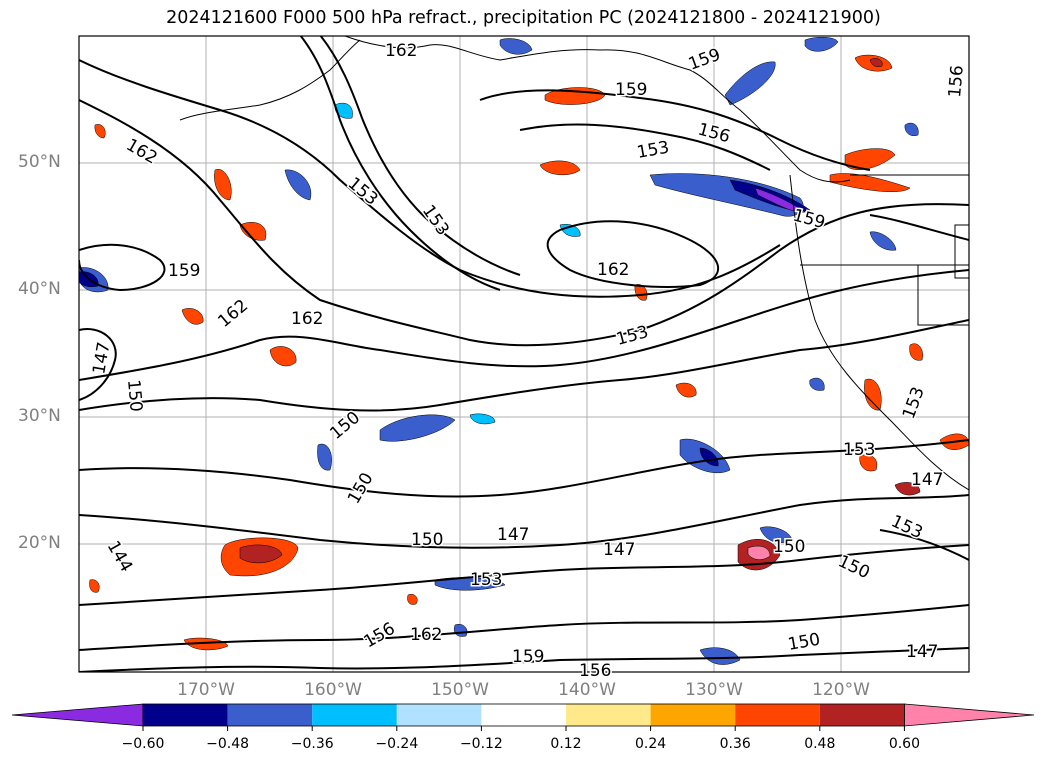 This screenshot has height=765, width=1047. I want to click on lat-label-40n: 40°N, so click(39, 289).